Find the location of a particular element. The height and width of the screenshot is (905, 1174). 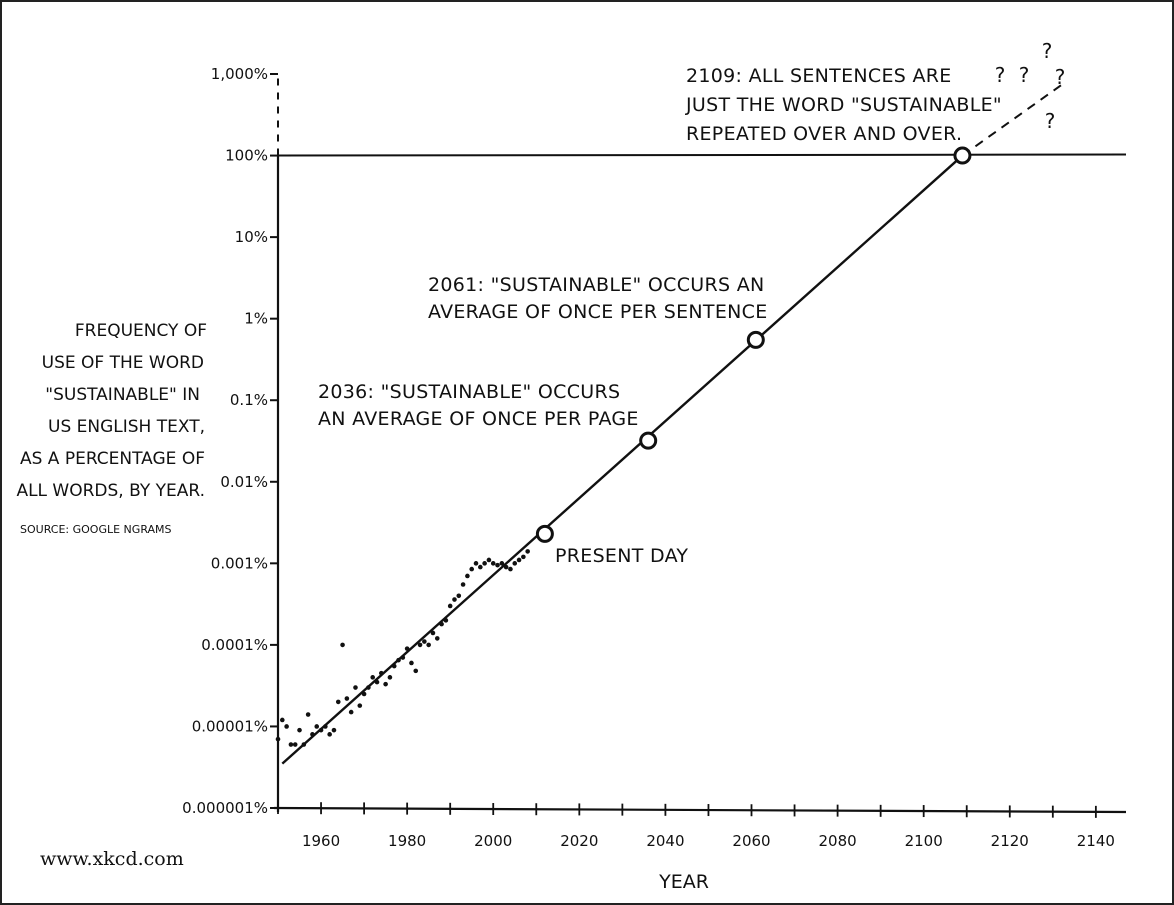

x-tick-label: 1980 is located at coordinates (407, 841).